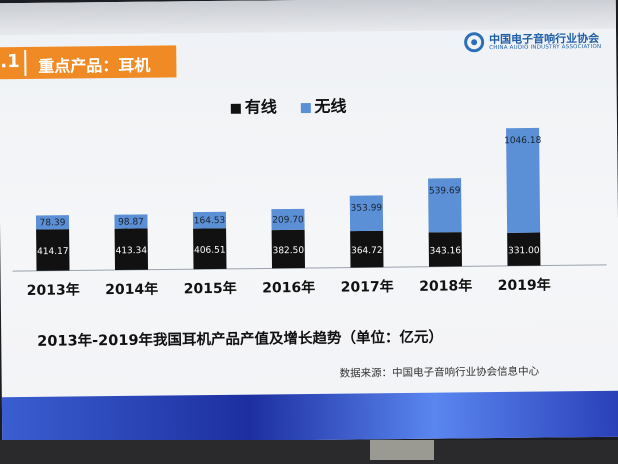 This screenshot has height=464, width=618. I want to click on bar-wired-2013年, so click(53, 250).